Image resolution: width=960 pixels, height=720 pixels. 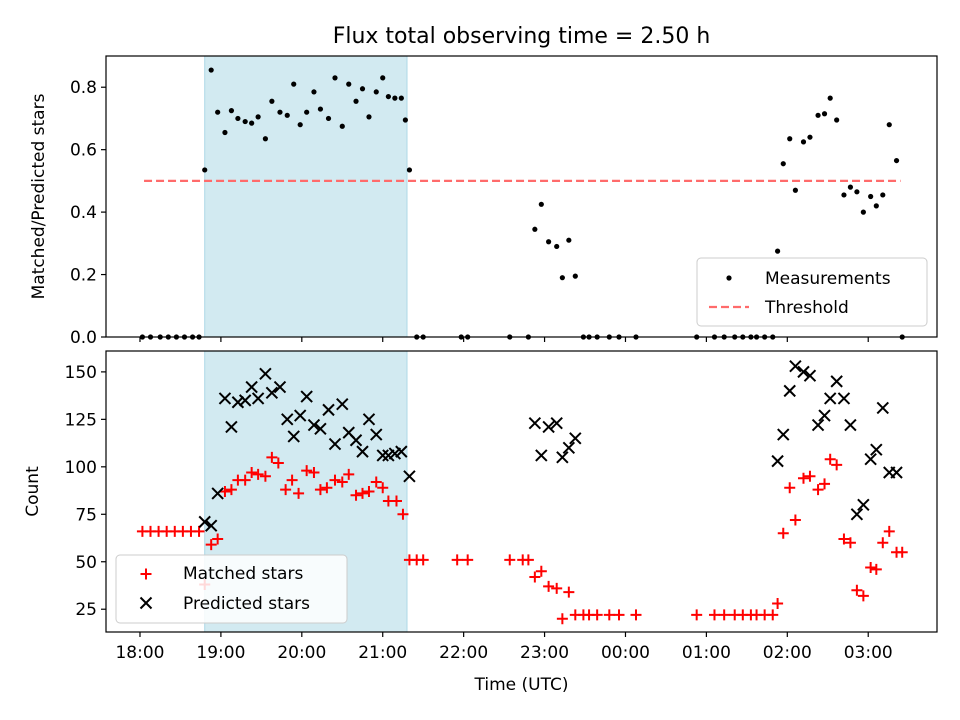 What do you see at coordinates (544, 653) in the screenshot?
I see `x-tick-label: 23:00` at bounding box center [544, 653].